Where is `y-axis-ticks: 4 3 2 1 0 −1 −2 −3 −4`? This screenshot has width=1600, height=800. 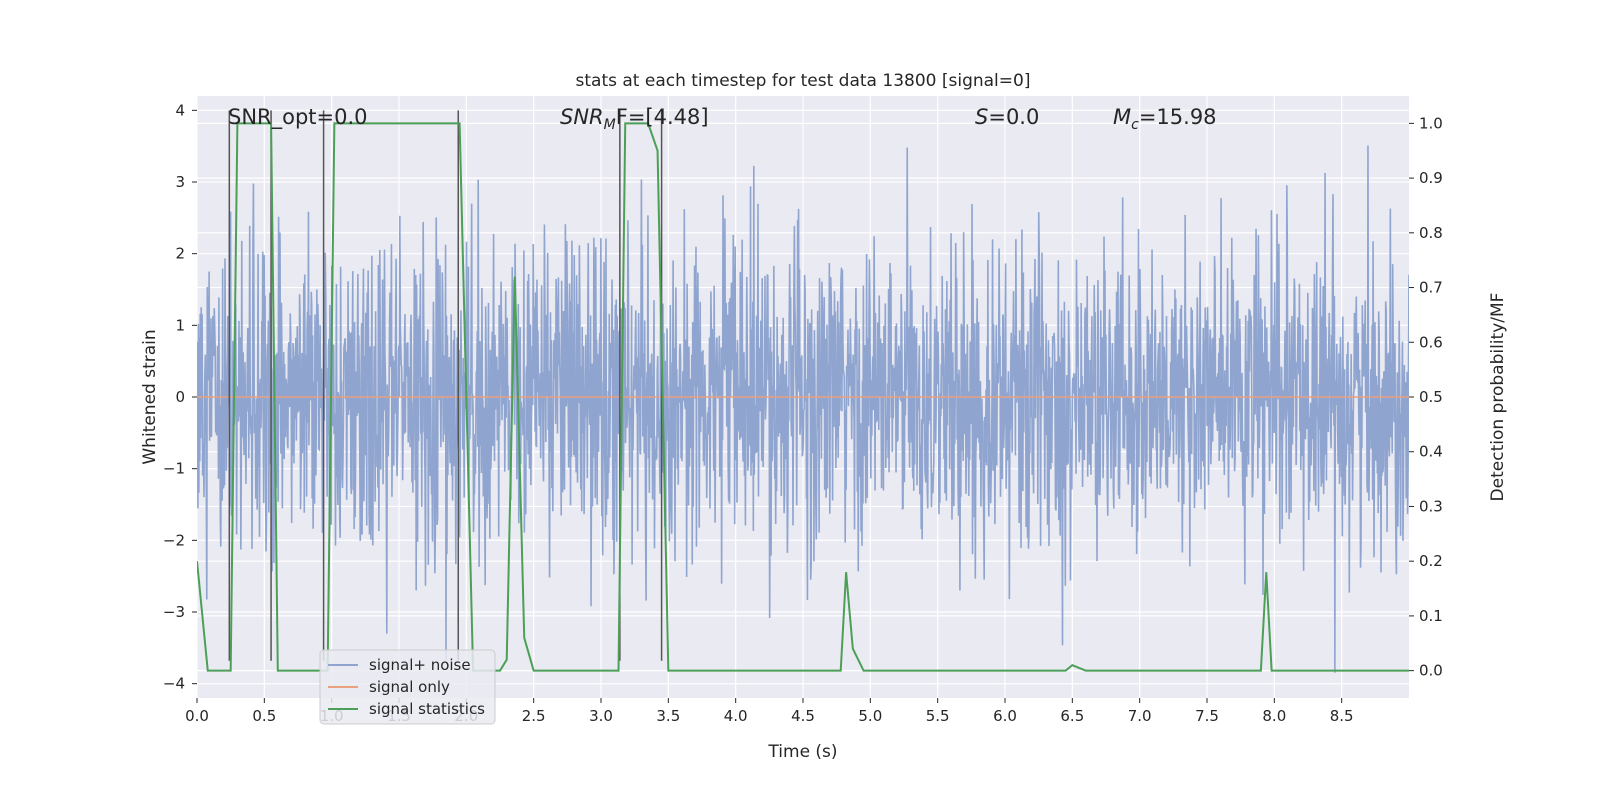 y-axis-ticks: 4 3 2 1 0 −1 −2 −3 −4 is located at coordinates (180, 397).